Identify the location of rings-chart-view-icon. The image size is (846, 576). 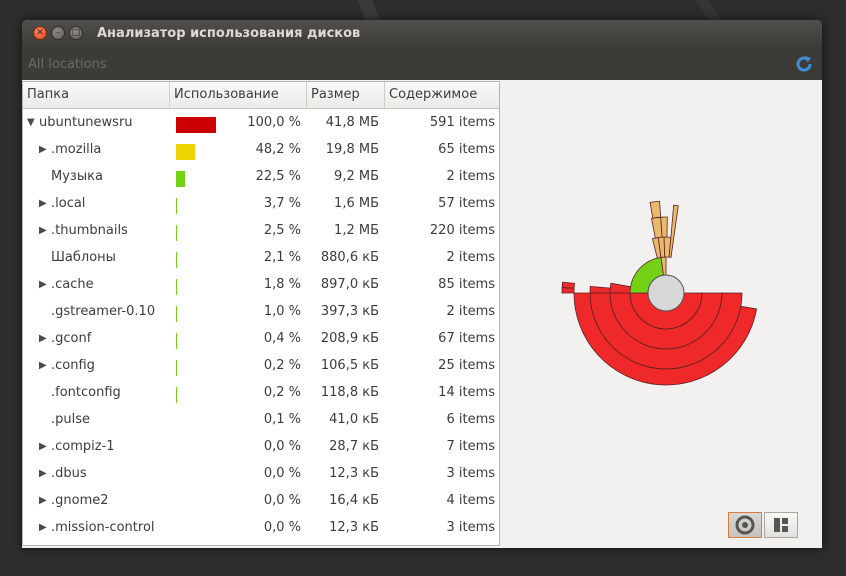
(745, 525).